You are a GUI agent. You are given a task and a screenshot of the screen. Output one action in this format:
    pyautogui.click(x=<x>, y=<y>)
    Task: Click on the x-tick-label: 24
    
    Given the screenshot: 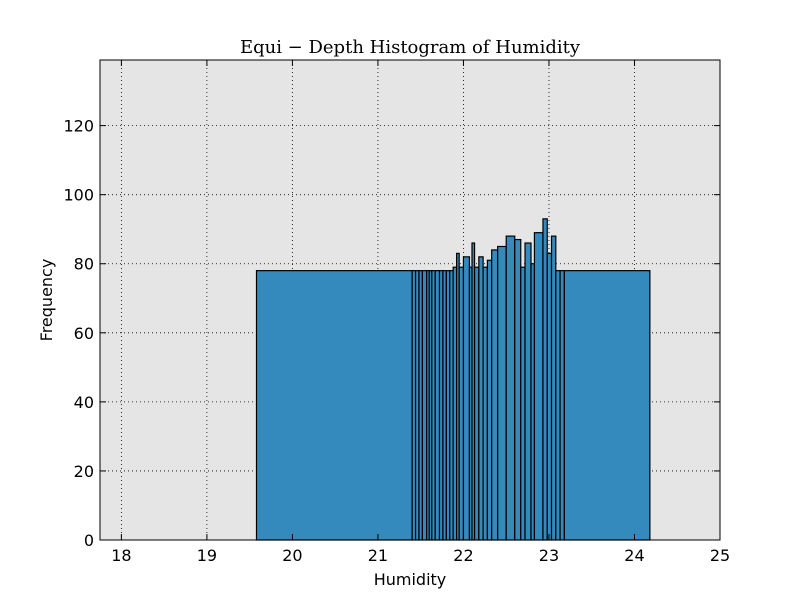 What is the action you would take?
    pyautogui.click(x=634, y=555)
    